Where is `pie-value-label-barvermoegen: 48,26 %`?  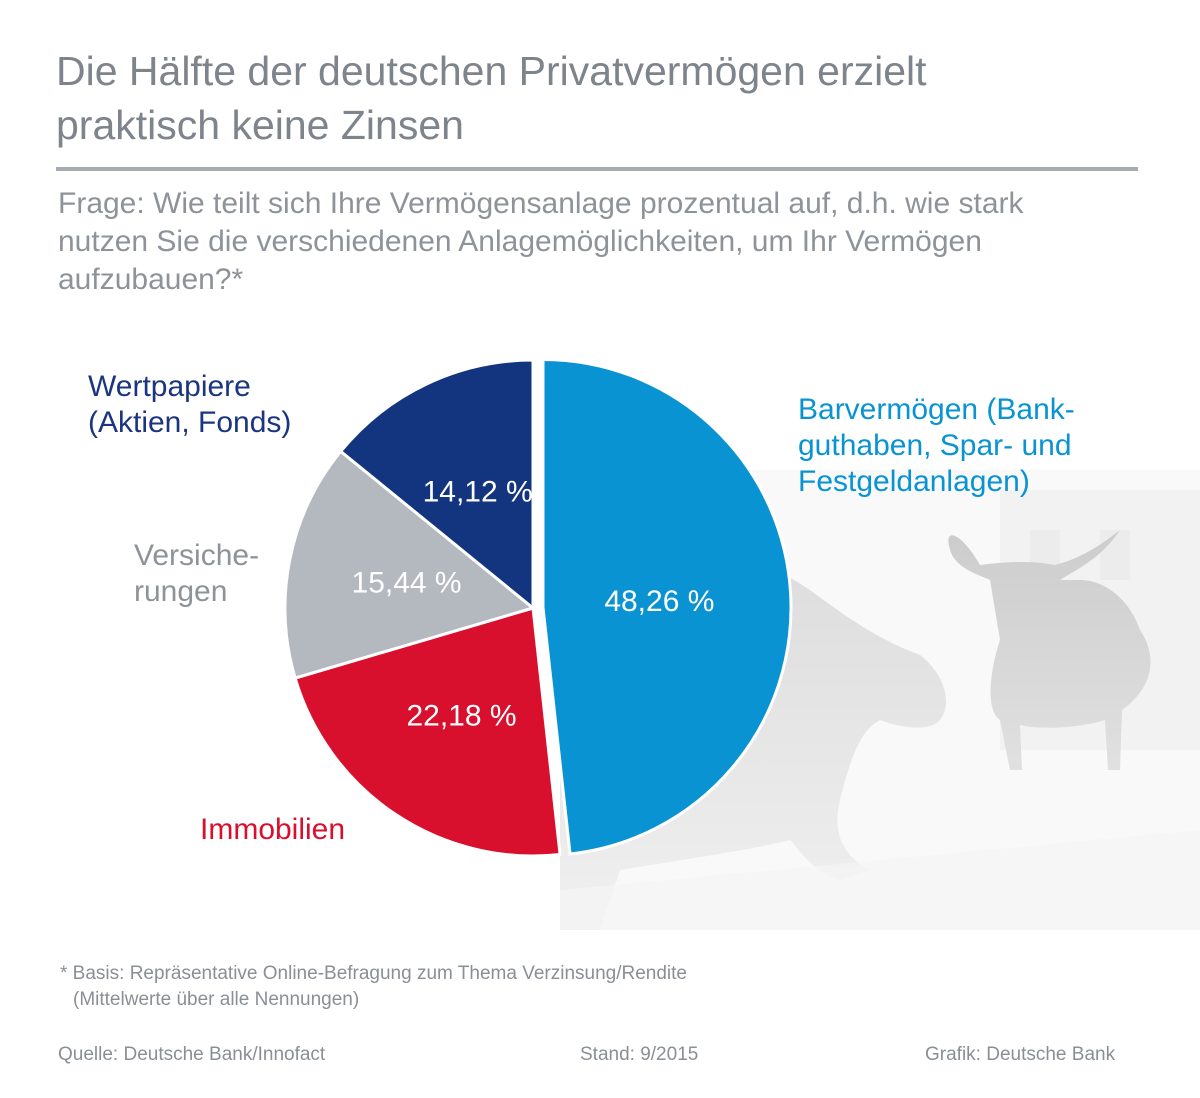
pie-value-label-barvermoegen: 48,26 % is located at coordinates (659, 601).